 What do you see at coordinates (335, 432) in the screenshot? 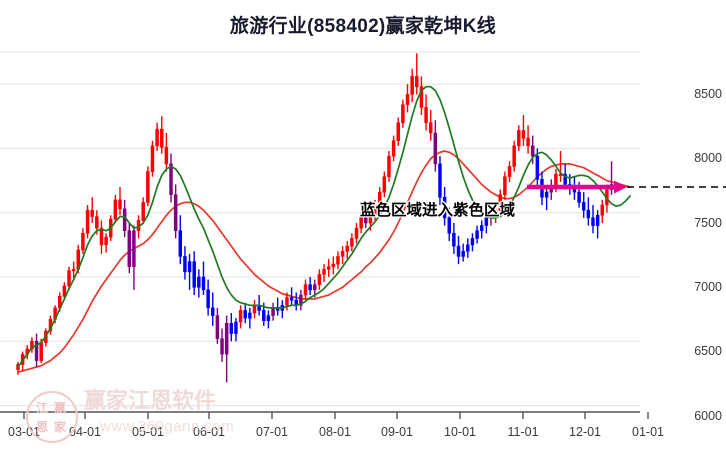
I see `x-axis-tick-label: 08-01` at bounding box center [335, 432].